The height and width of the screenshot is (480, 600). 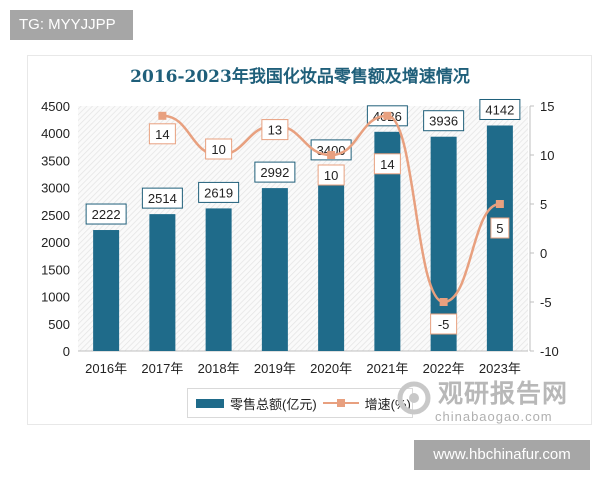 What do you see at coordinates (414, 398) in the screenshot?
I see `watermark-logo-icon` at bounding box center [414, 398].